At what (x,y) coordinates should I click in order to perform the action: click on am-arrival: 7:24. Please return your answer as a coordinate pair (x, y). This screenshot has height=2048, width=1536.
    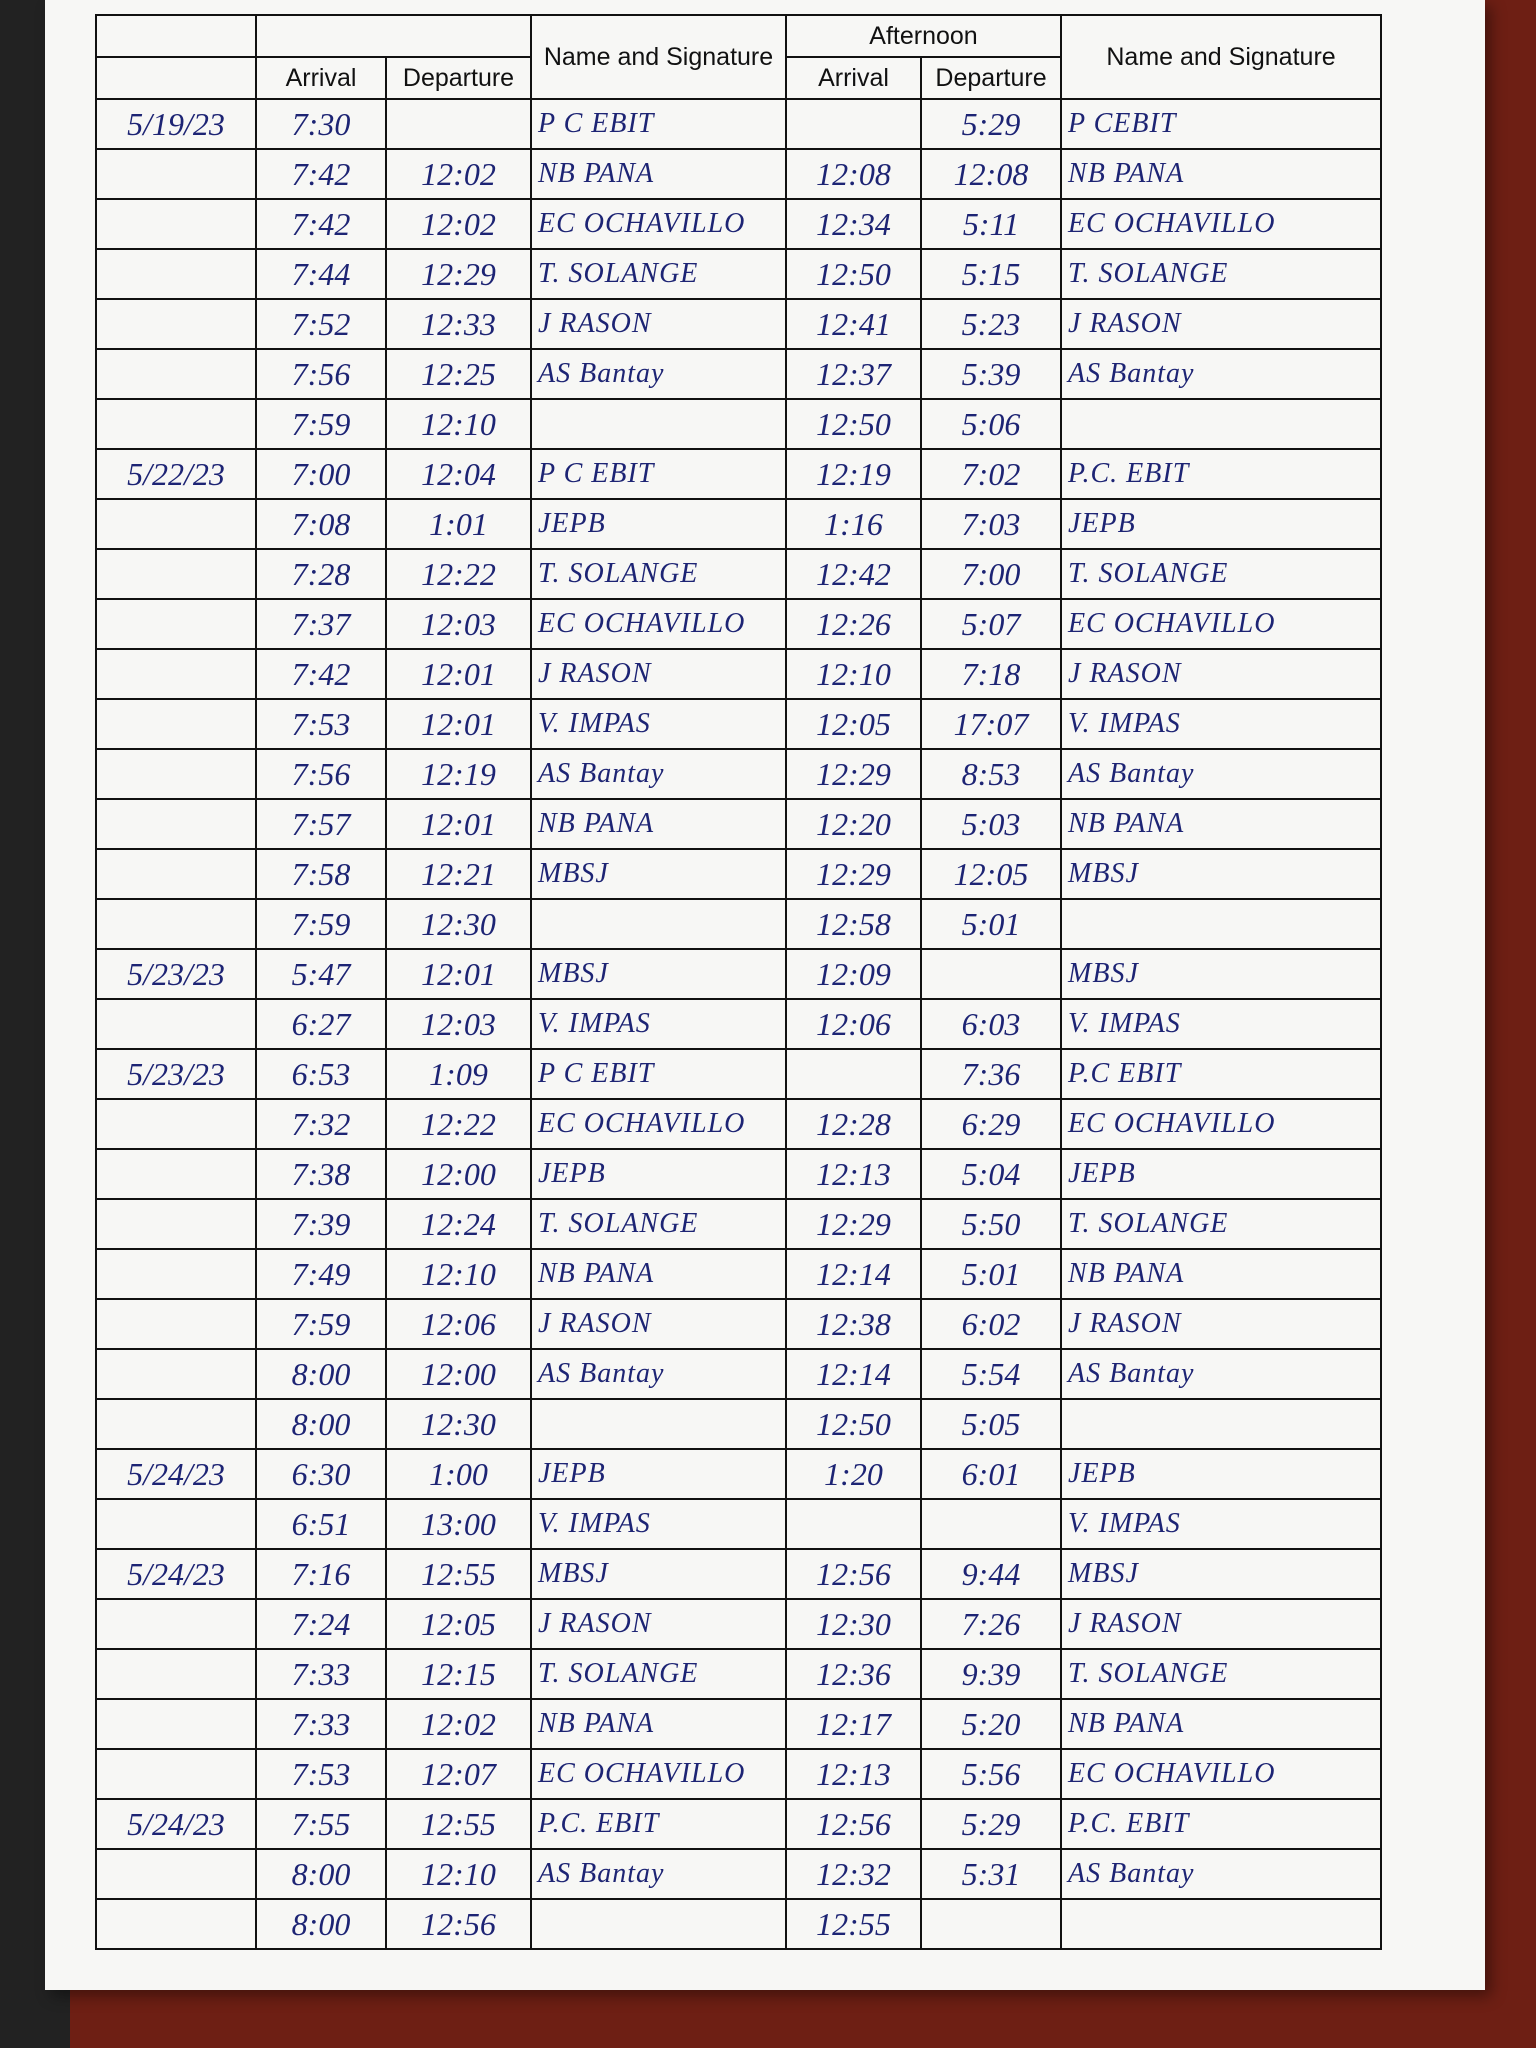
    Looking at the image, I should click on (321, 1624).